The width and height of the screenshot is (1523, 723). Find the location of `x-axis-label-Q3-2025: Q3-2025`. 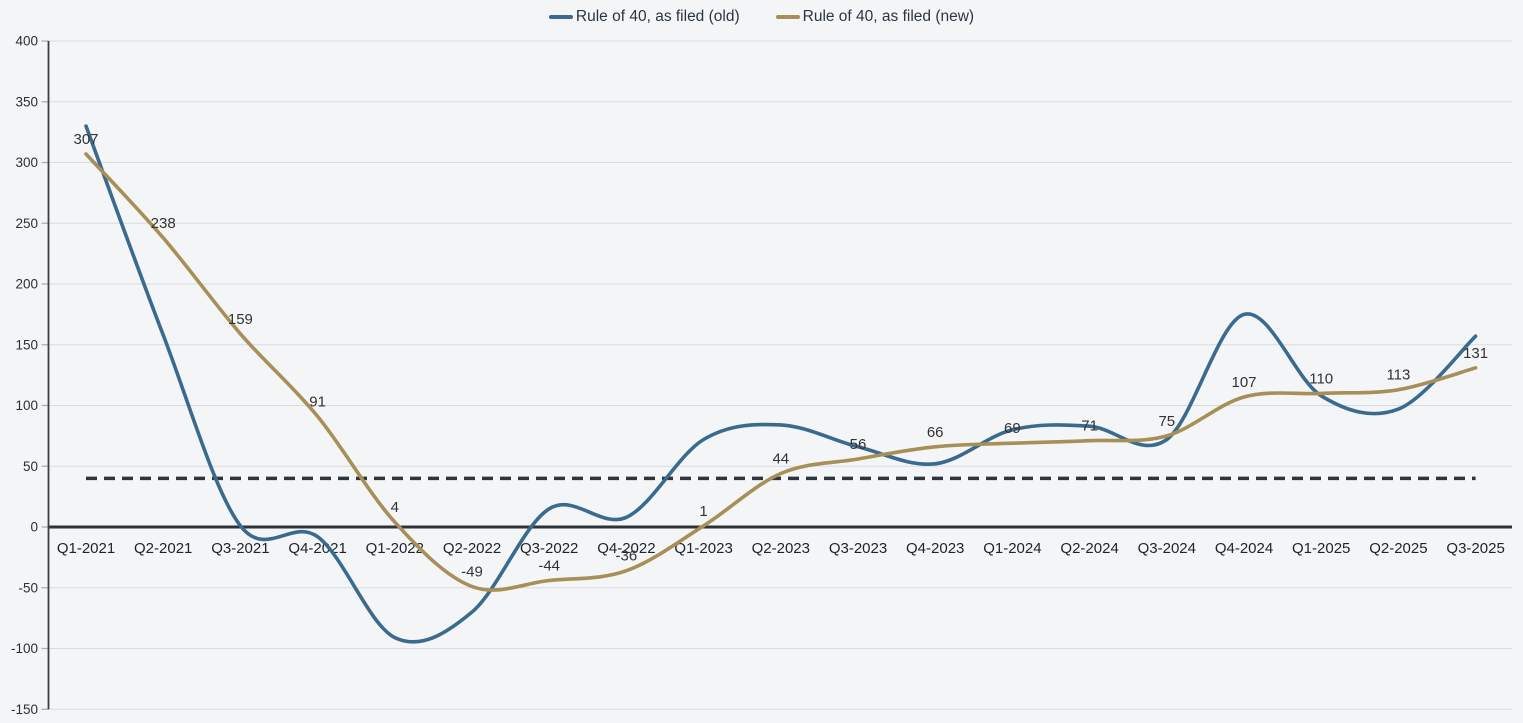

x-axis-label-Q3-2025: Q3-2025 is located at coordinates (1475, 548).